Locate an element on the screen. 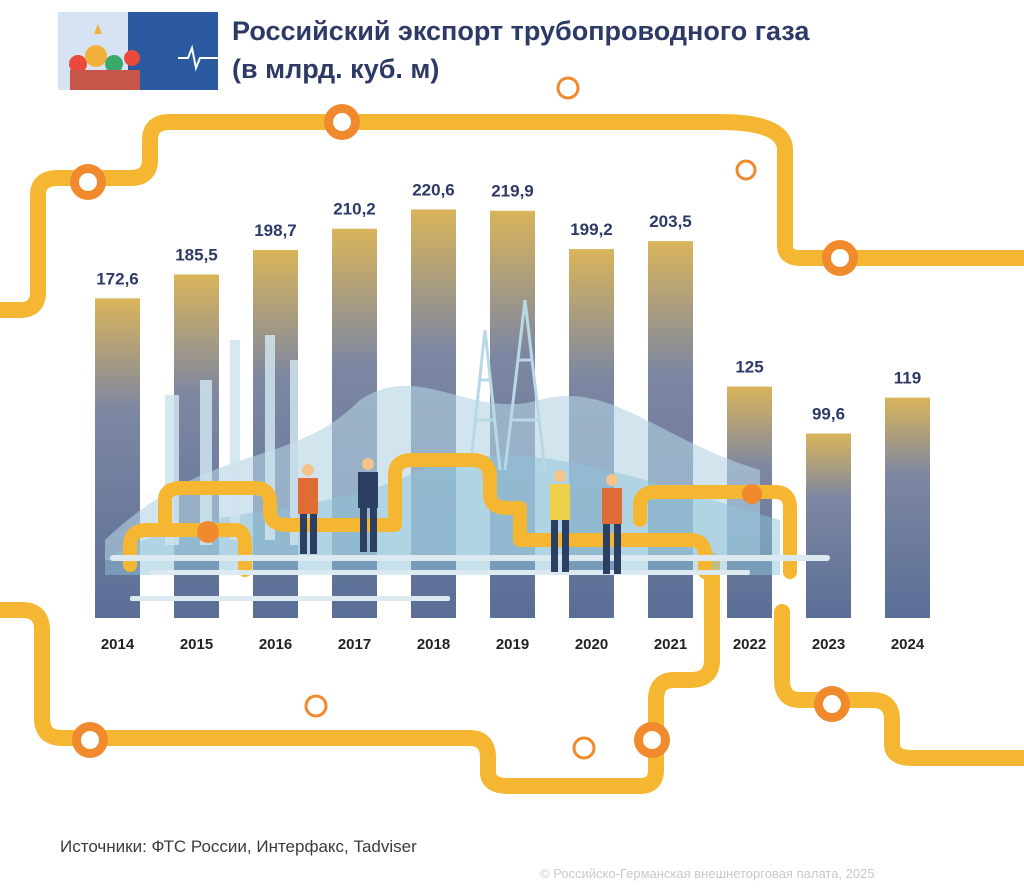  value-label-2018: 220,6 is located at coordinates (433, 189).